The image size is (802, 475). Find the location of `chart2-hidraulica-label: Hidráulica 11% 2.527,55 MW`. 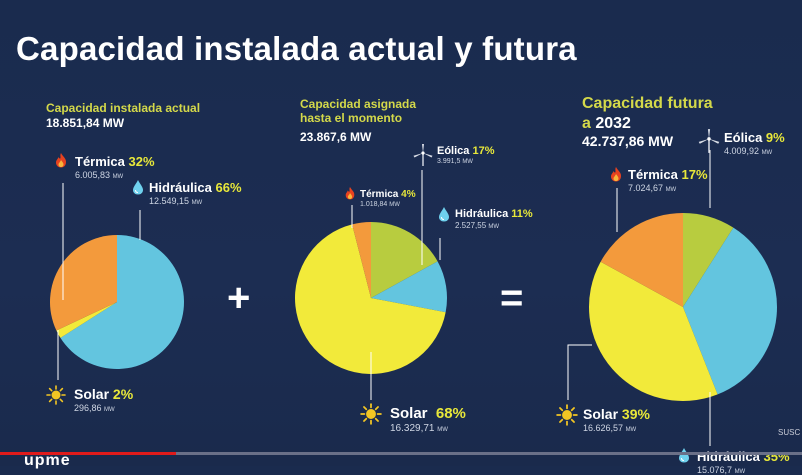

chart2-hidraulica-label: Hidráulica 11% 2.527,55 MW is located at coordinates (494, 219).